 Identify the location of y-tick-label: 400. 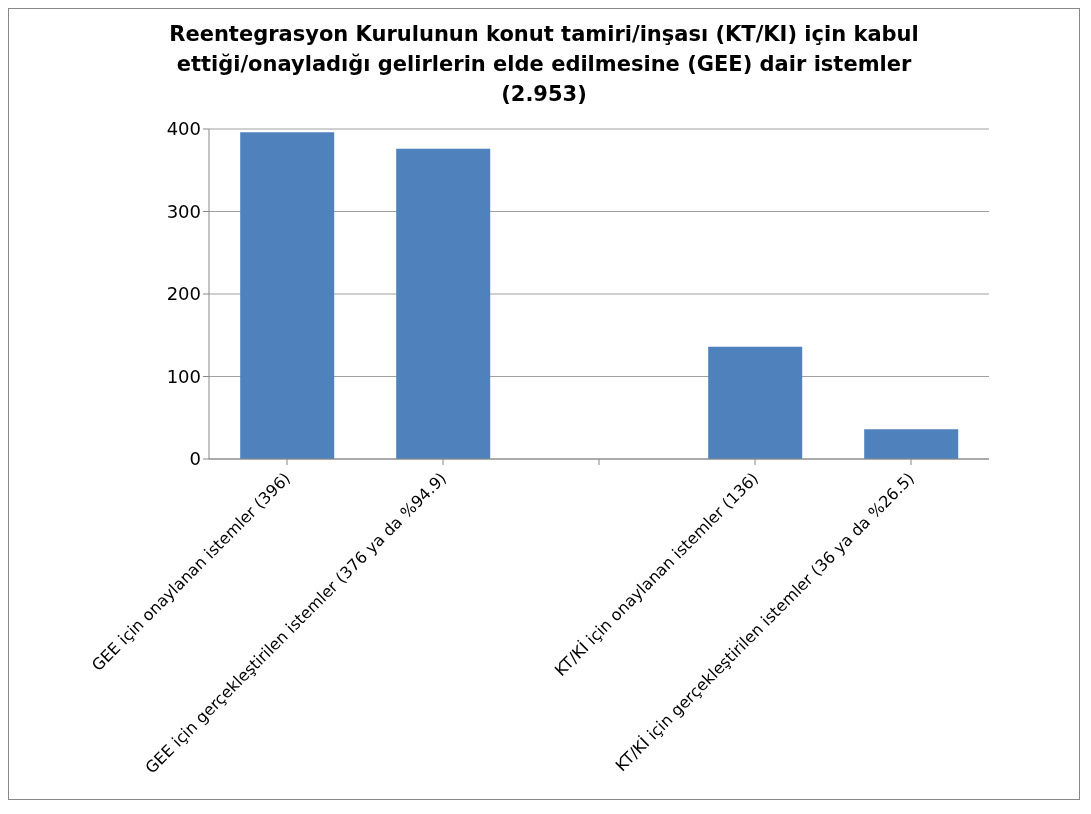
(183, 129).